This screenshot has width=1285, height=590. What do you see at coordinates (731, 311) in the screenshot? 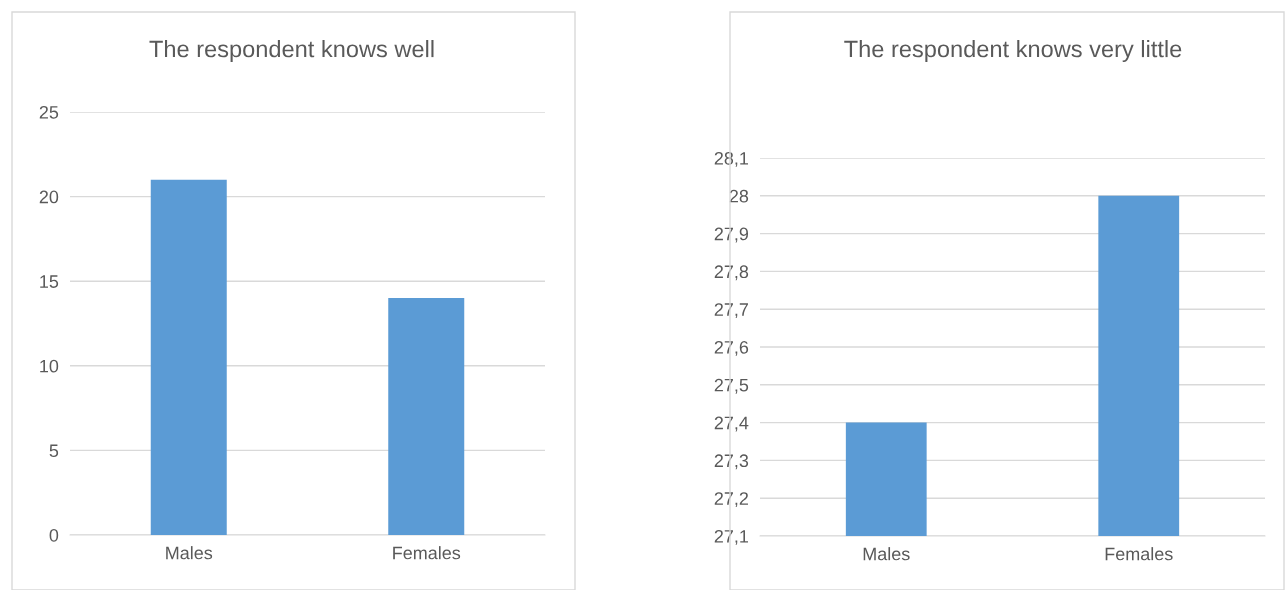
I see `y-tick-label: 27,7` at bounding box center [731, 311].